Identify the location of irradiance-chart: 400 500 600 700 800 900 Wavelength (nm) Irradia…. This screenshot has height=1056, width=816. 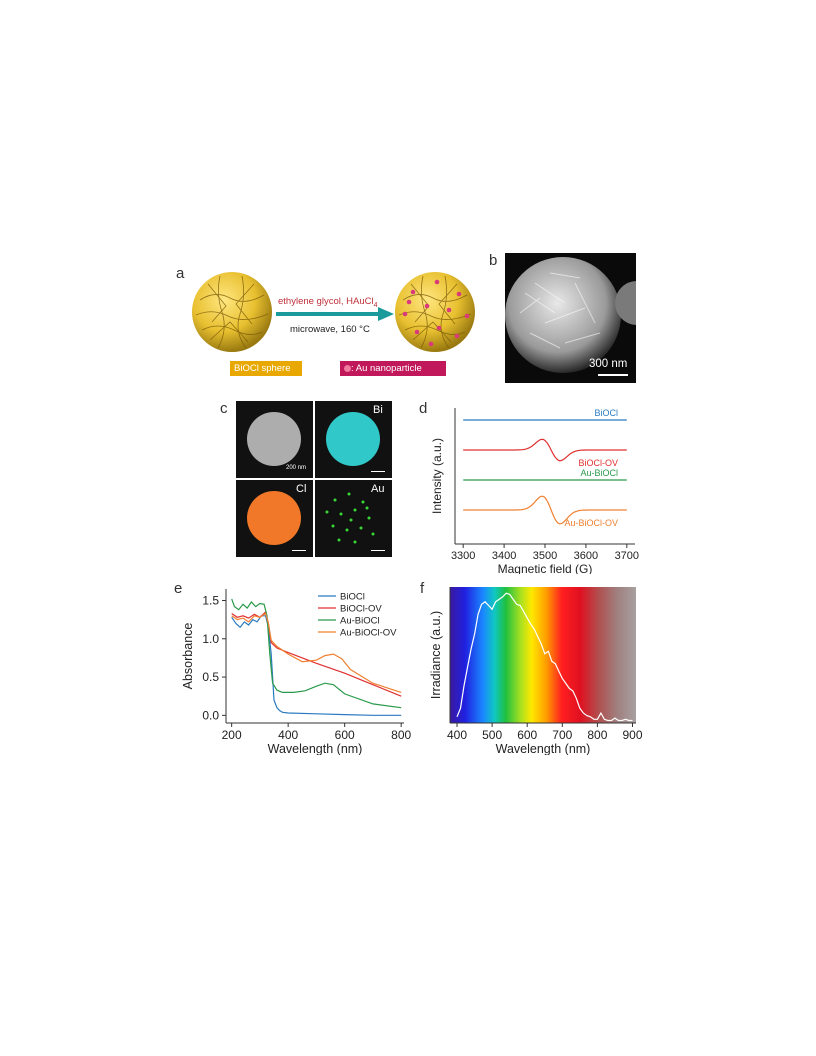
(535, 671).